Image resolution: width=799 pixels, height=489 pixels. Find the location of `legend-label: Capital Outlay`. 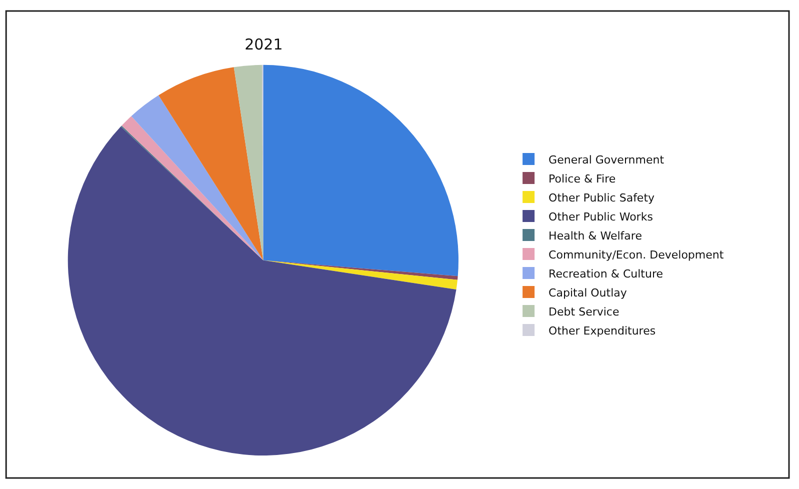

legend-label: Capital Outlay is located at coordinates (588, 293).